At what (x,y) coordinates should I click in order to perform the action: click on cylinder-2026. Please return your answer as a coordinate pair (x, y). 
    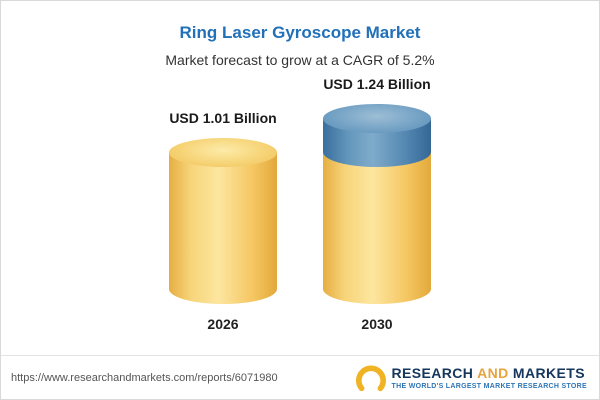
    Looking at the image, I should click on (223, 221).